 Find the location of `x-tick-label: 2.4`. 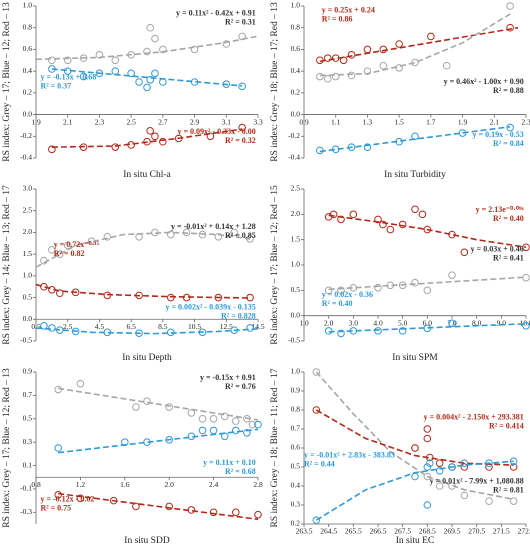

x-tick-label: 2.4 is located at coordinates (214, 484).